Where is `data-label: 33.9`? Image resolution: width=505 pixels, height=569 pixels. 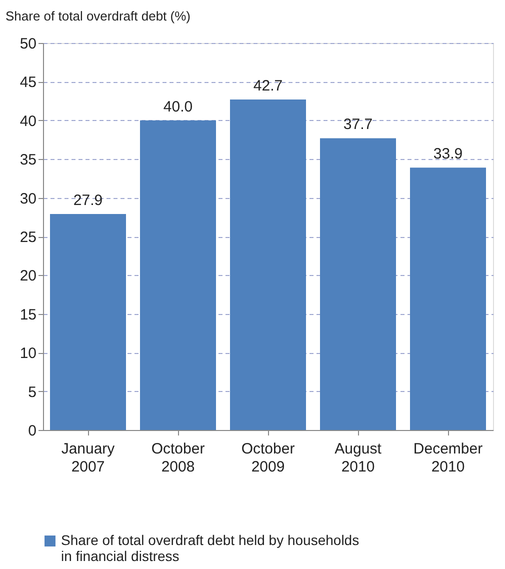 data-label: 33.9 is located at coordinates (448, 154).